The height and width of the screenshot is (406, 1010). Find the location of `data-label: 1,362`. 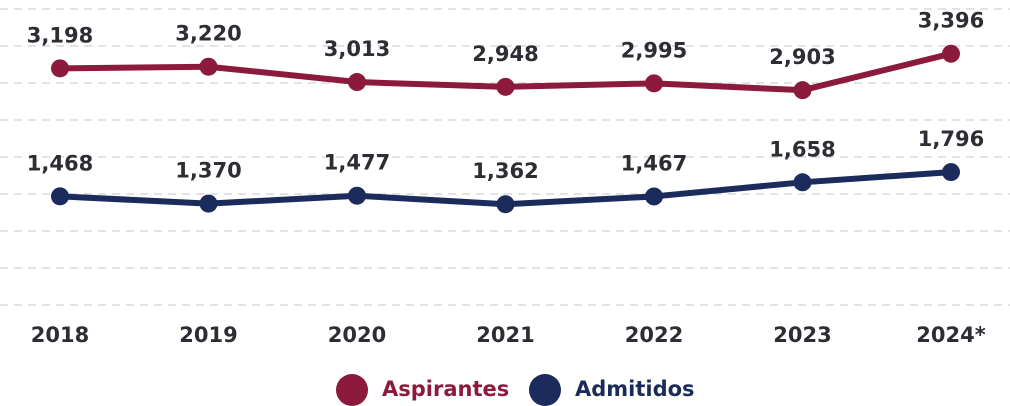

data-label: 1,362 is located at coordinates (505, 171).